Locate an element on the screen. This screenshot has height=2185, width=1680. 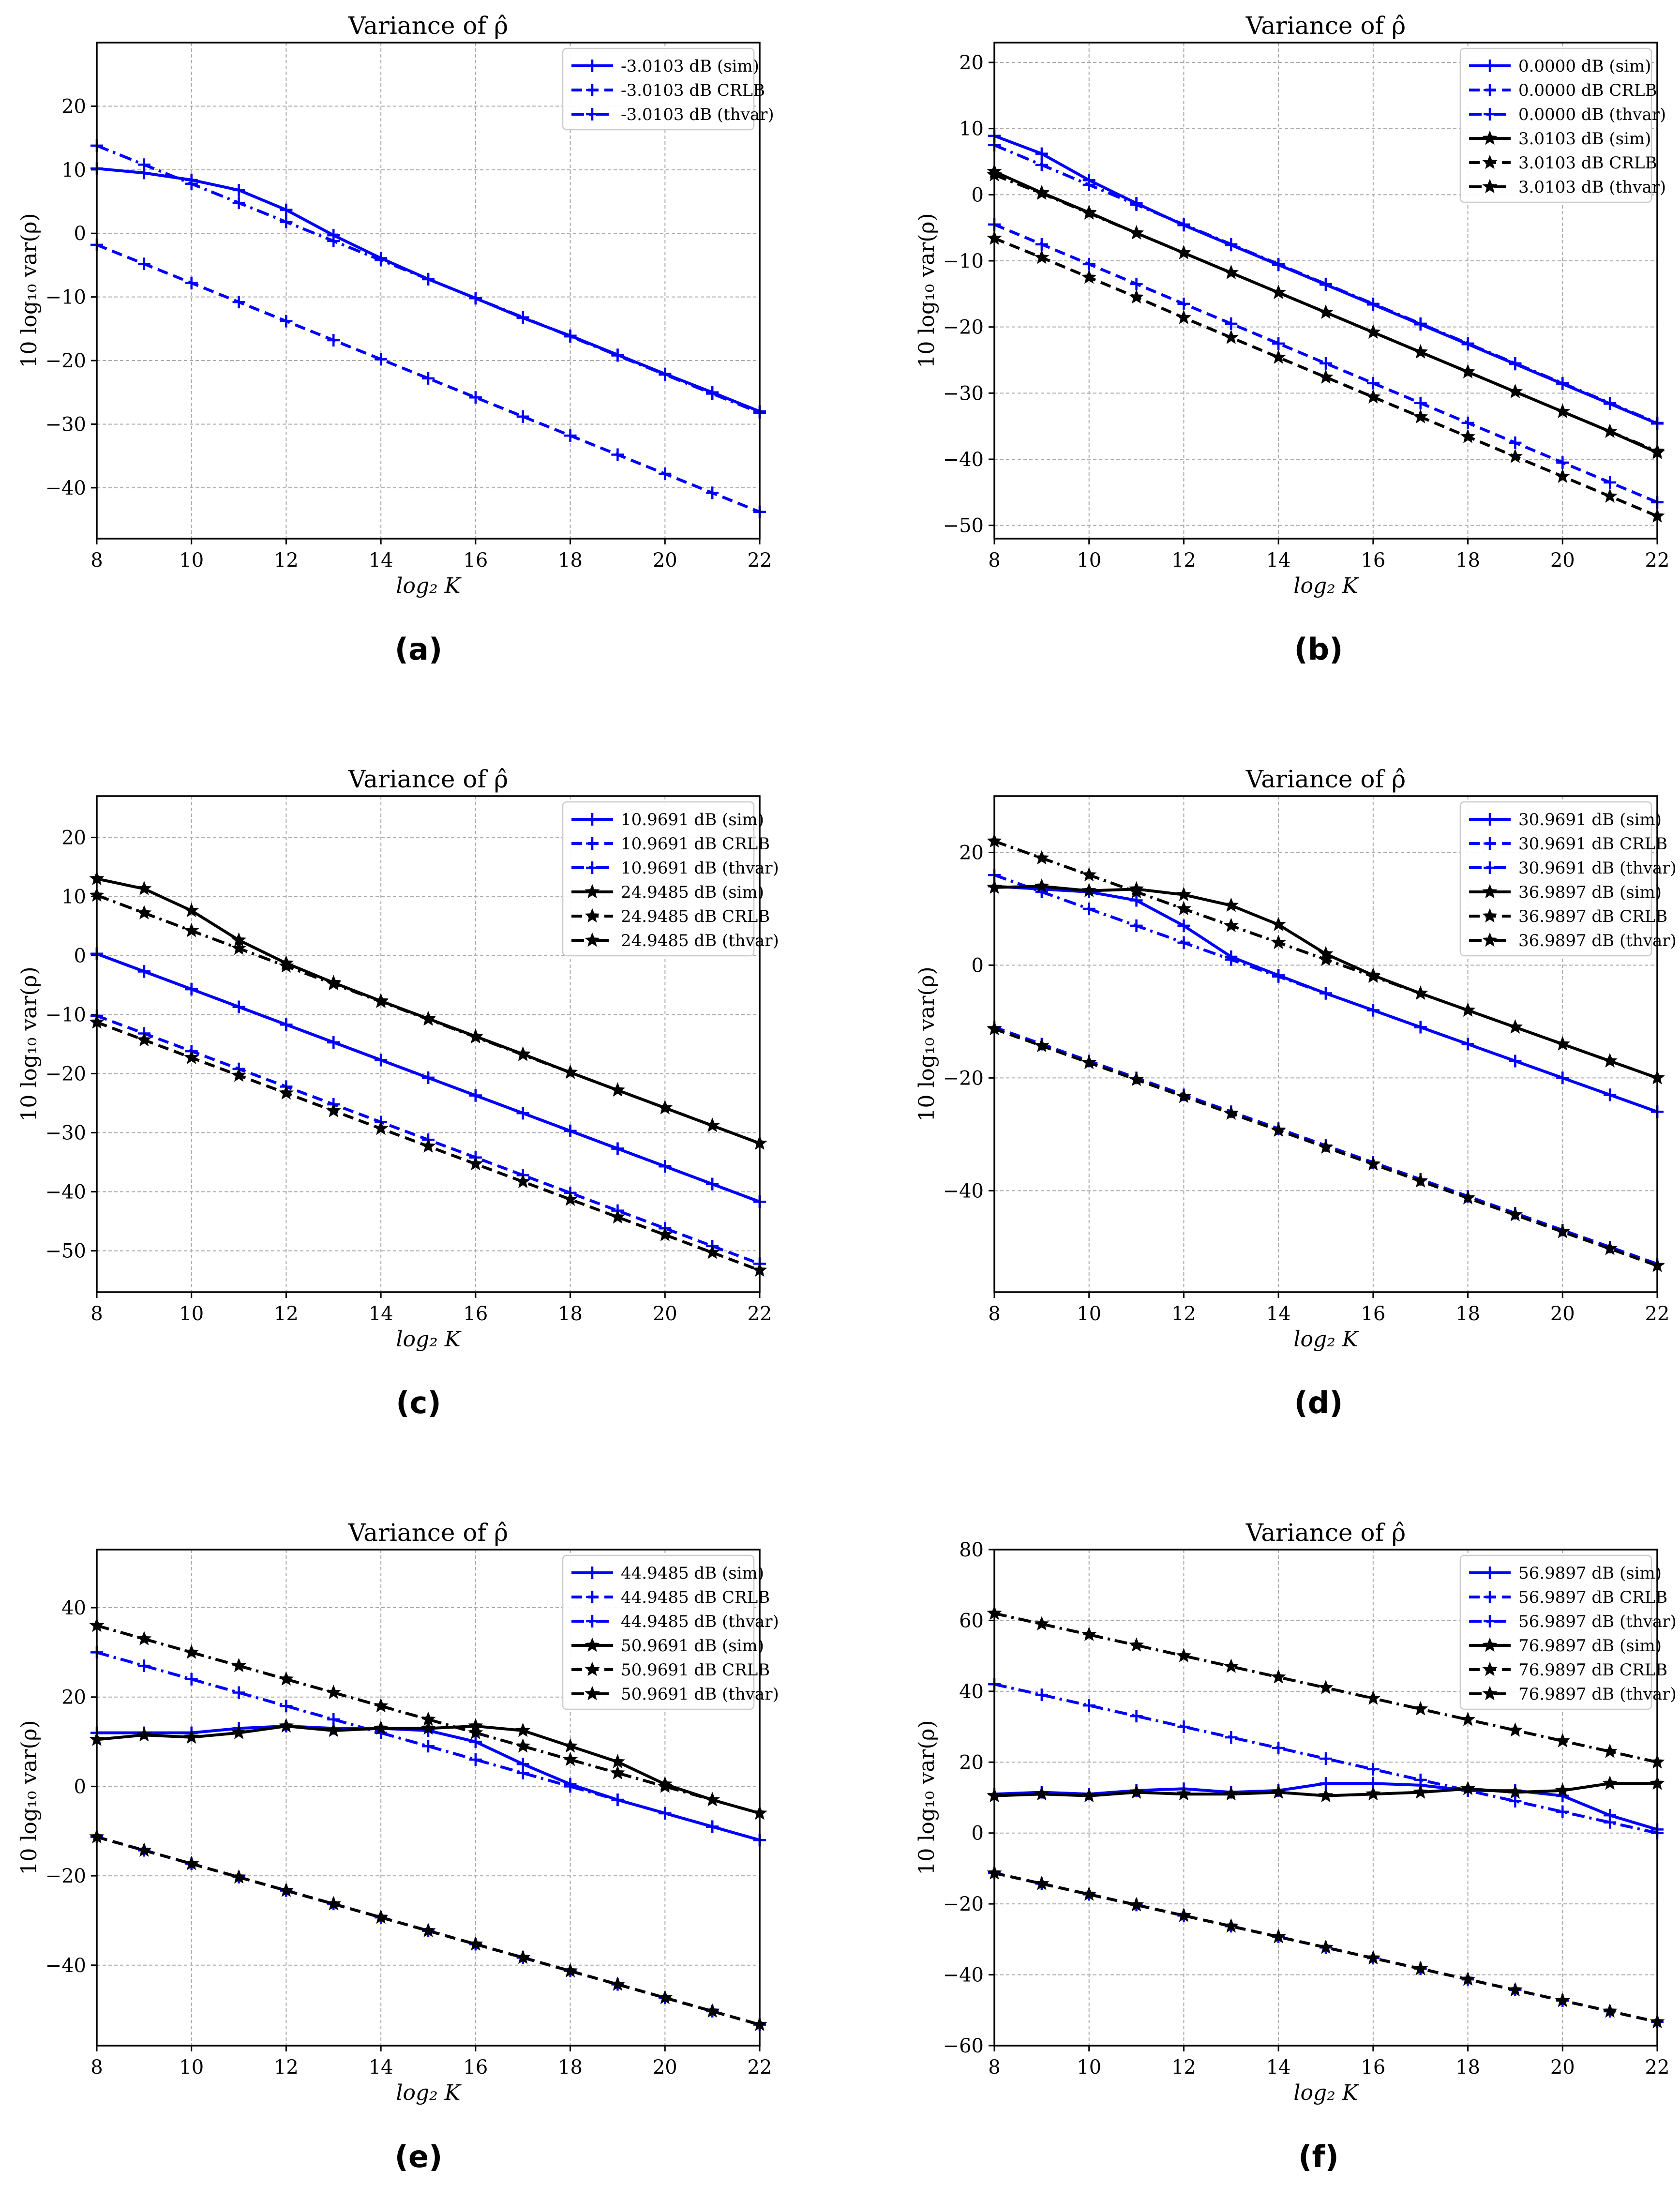
x-tick-label: 10 is located at coordinates (192, 2067).